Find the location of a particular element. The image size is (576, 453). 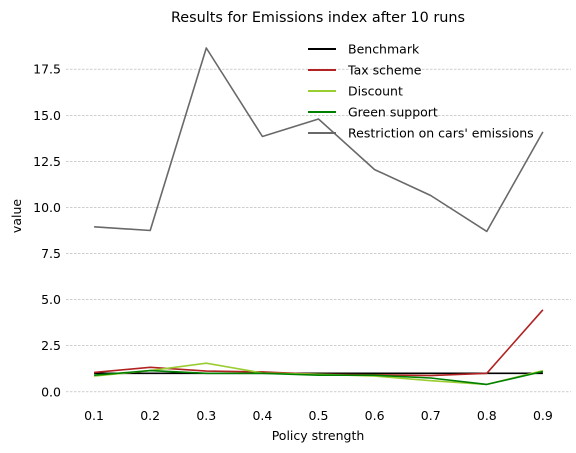

x-tick-label: 0.7 is located at coordinates (431, 415).